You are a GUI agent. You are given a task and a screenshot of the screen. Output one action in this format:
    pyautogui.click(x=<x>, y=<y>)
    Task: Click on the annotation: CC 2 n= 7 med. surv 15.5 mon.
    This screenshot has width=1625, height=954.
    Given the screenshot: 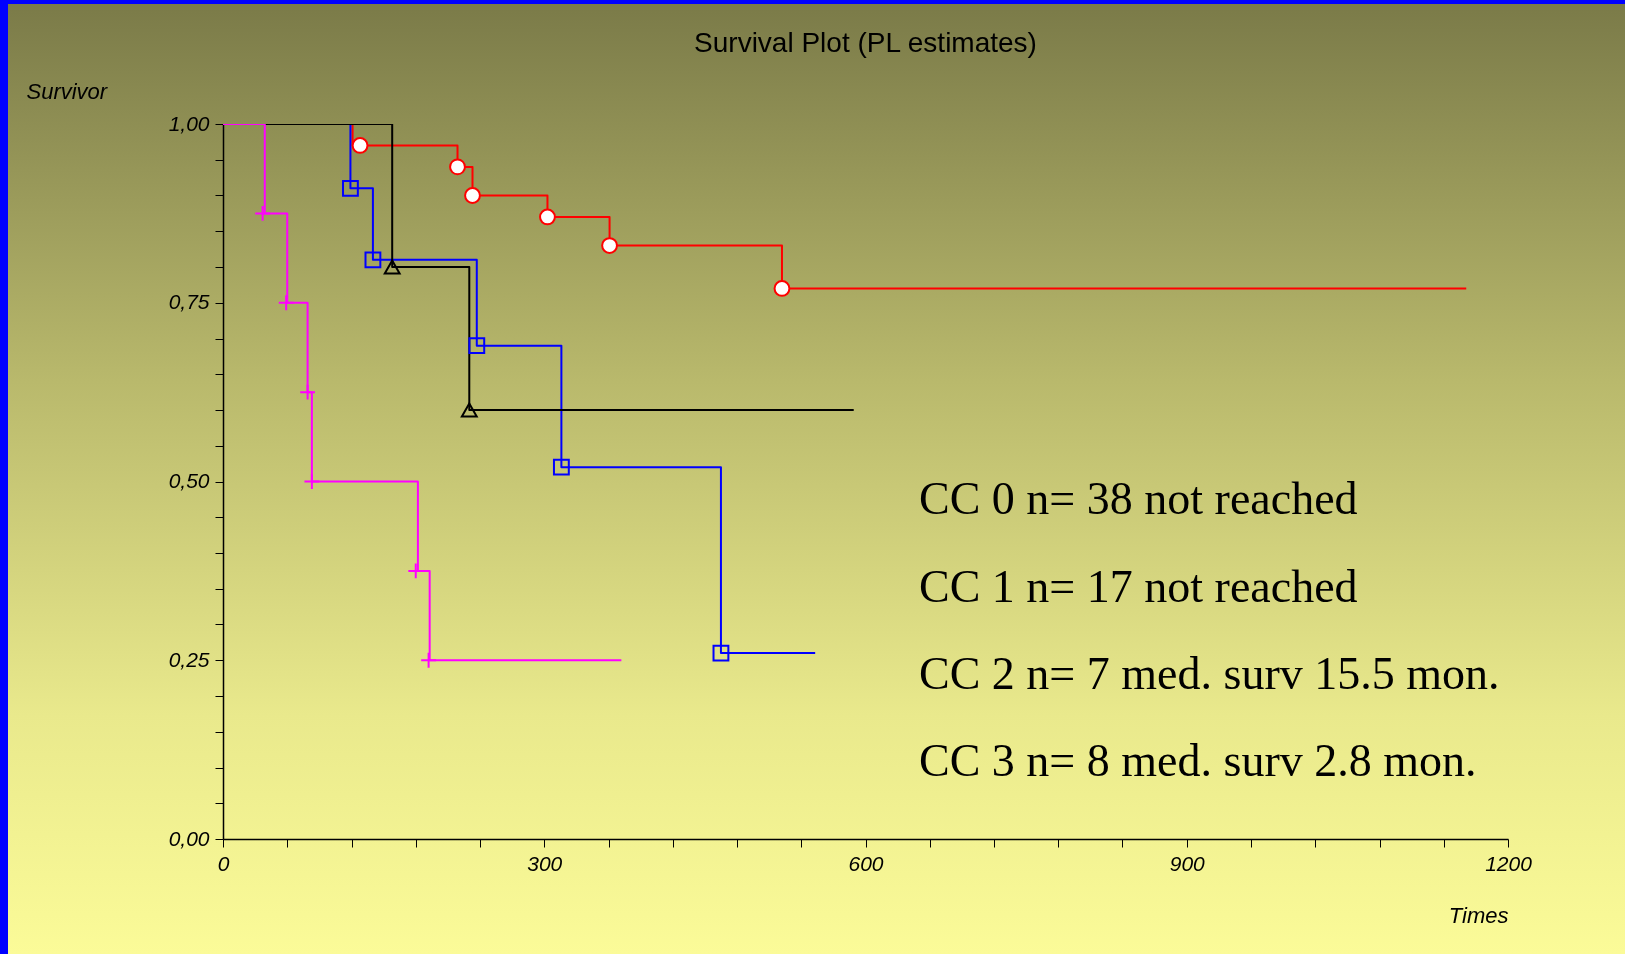 What is the action you would take?
    pyautogui.click(x=1209, y=673)
    